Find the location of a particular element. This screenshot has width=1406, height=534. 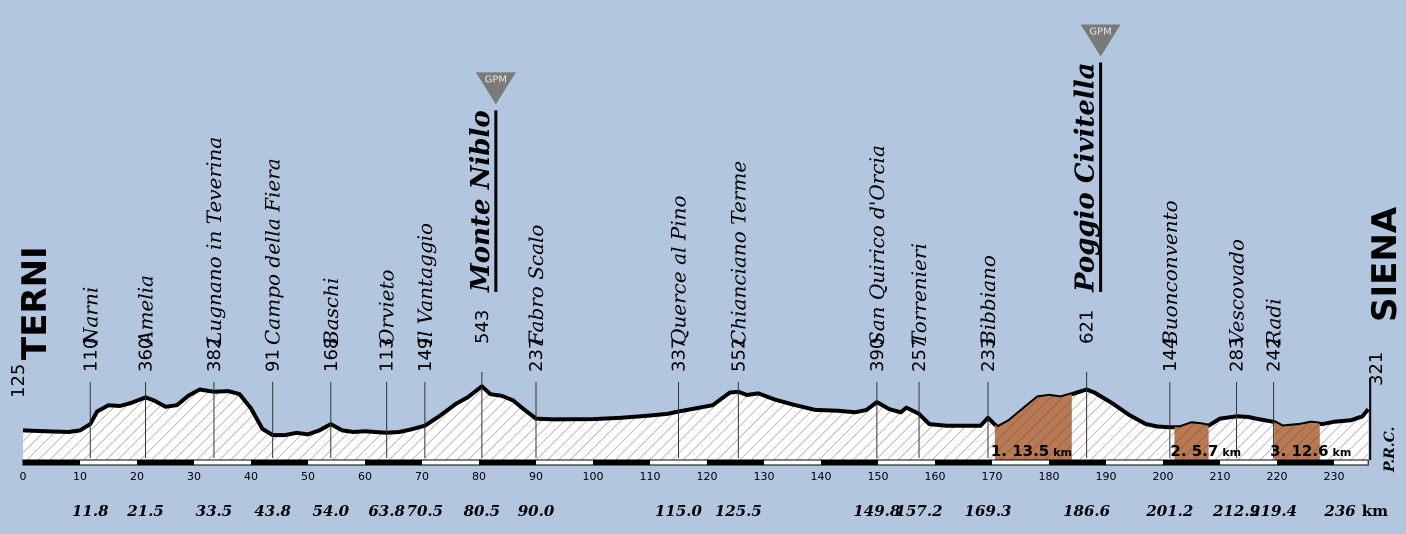

axis-tick-label: 30 is located at coordinates (194, 476).